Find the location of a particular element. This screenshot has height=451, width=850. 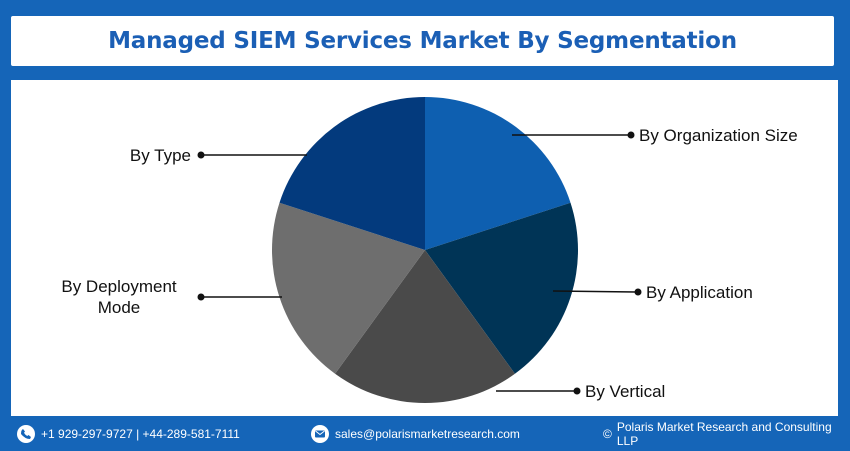

leader-line is located at coordinates (595, 291).